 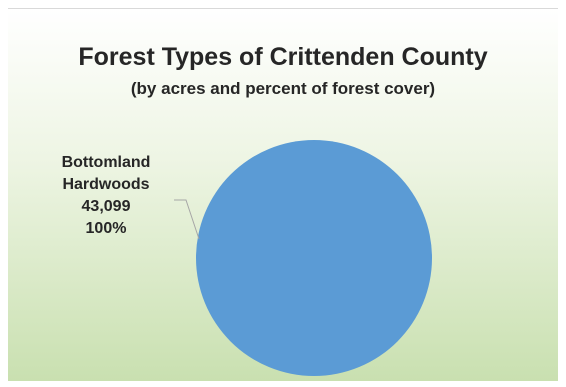 I want to click on slice-label-category-line1: Bottomland, so click(x=106, y=162).